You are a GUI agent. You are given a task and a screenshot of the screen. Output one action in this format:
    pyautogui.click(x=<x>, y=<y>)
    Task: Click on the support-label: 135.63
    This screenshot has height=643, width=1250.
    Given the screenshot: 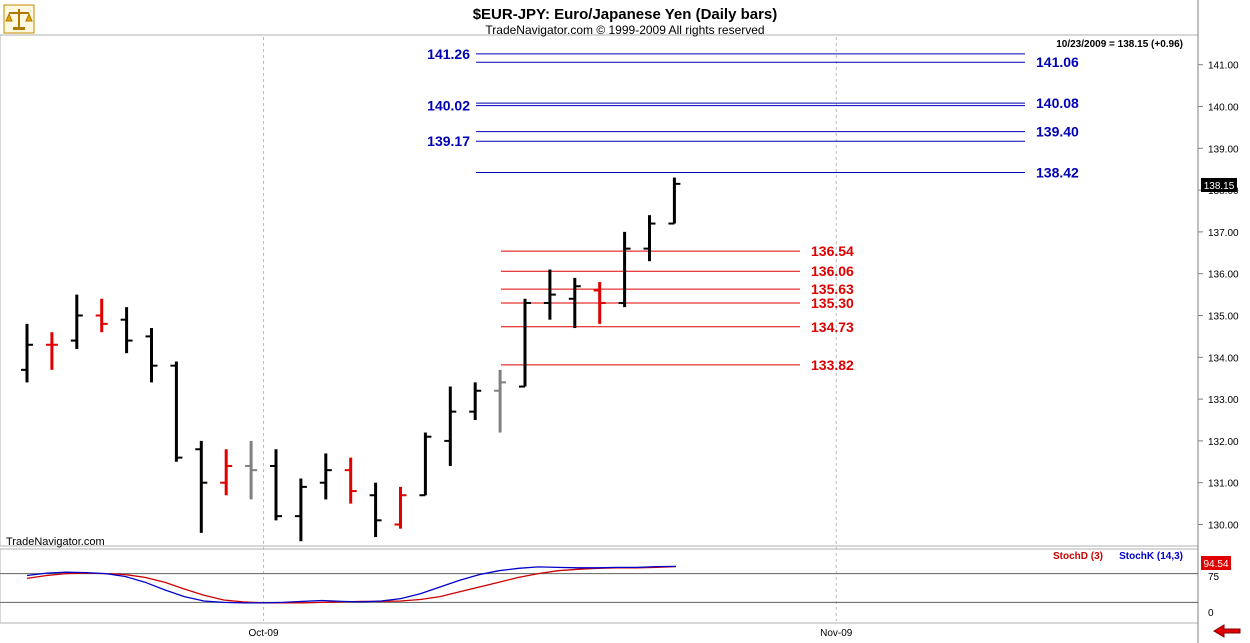 What is the action you would take?
    pyautogui.click(x=832, y=289)
    